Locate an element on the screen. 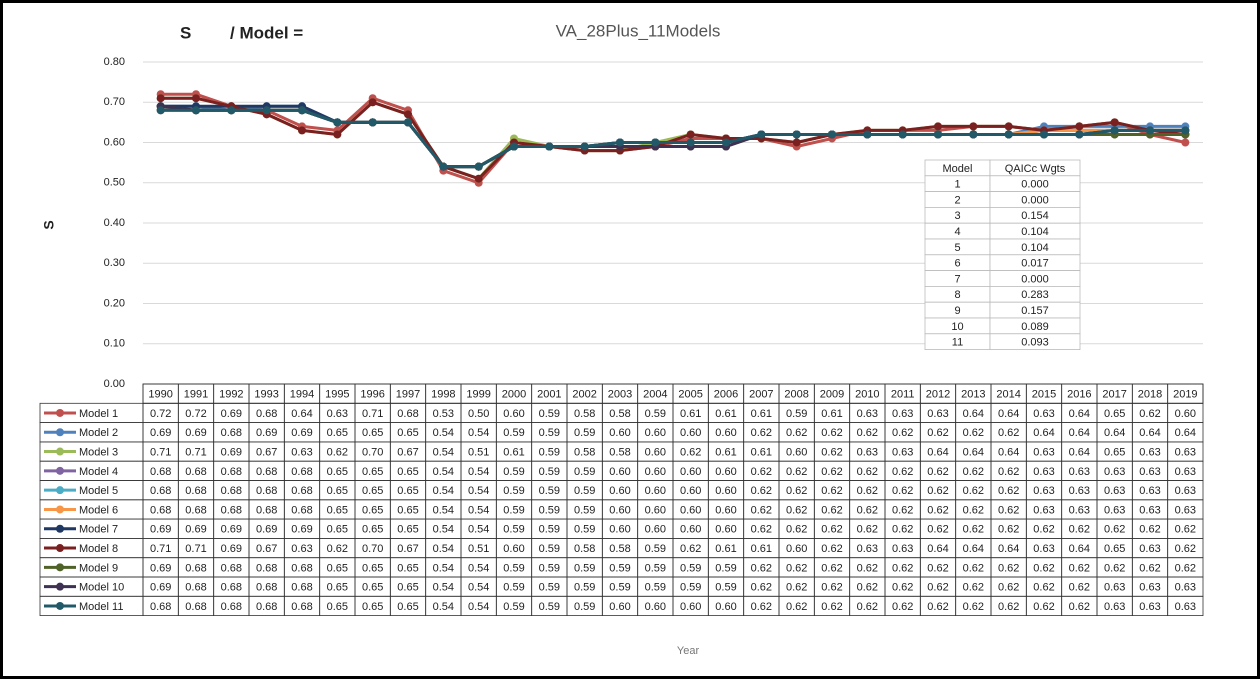  y-tick-label: 0.50 is located at coordinates (114, 183).